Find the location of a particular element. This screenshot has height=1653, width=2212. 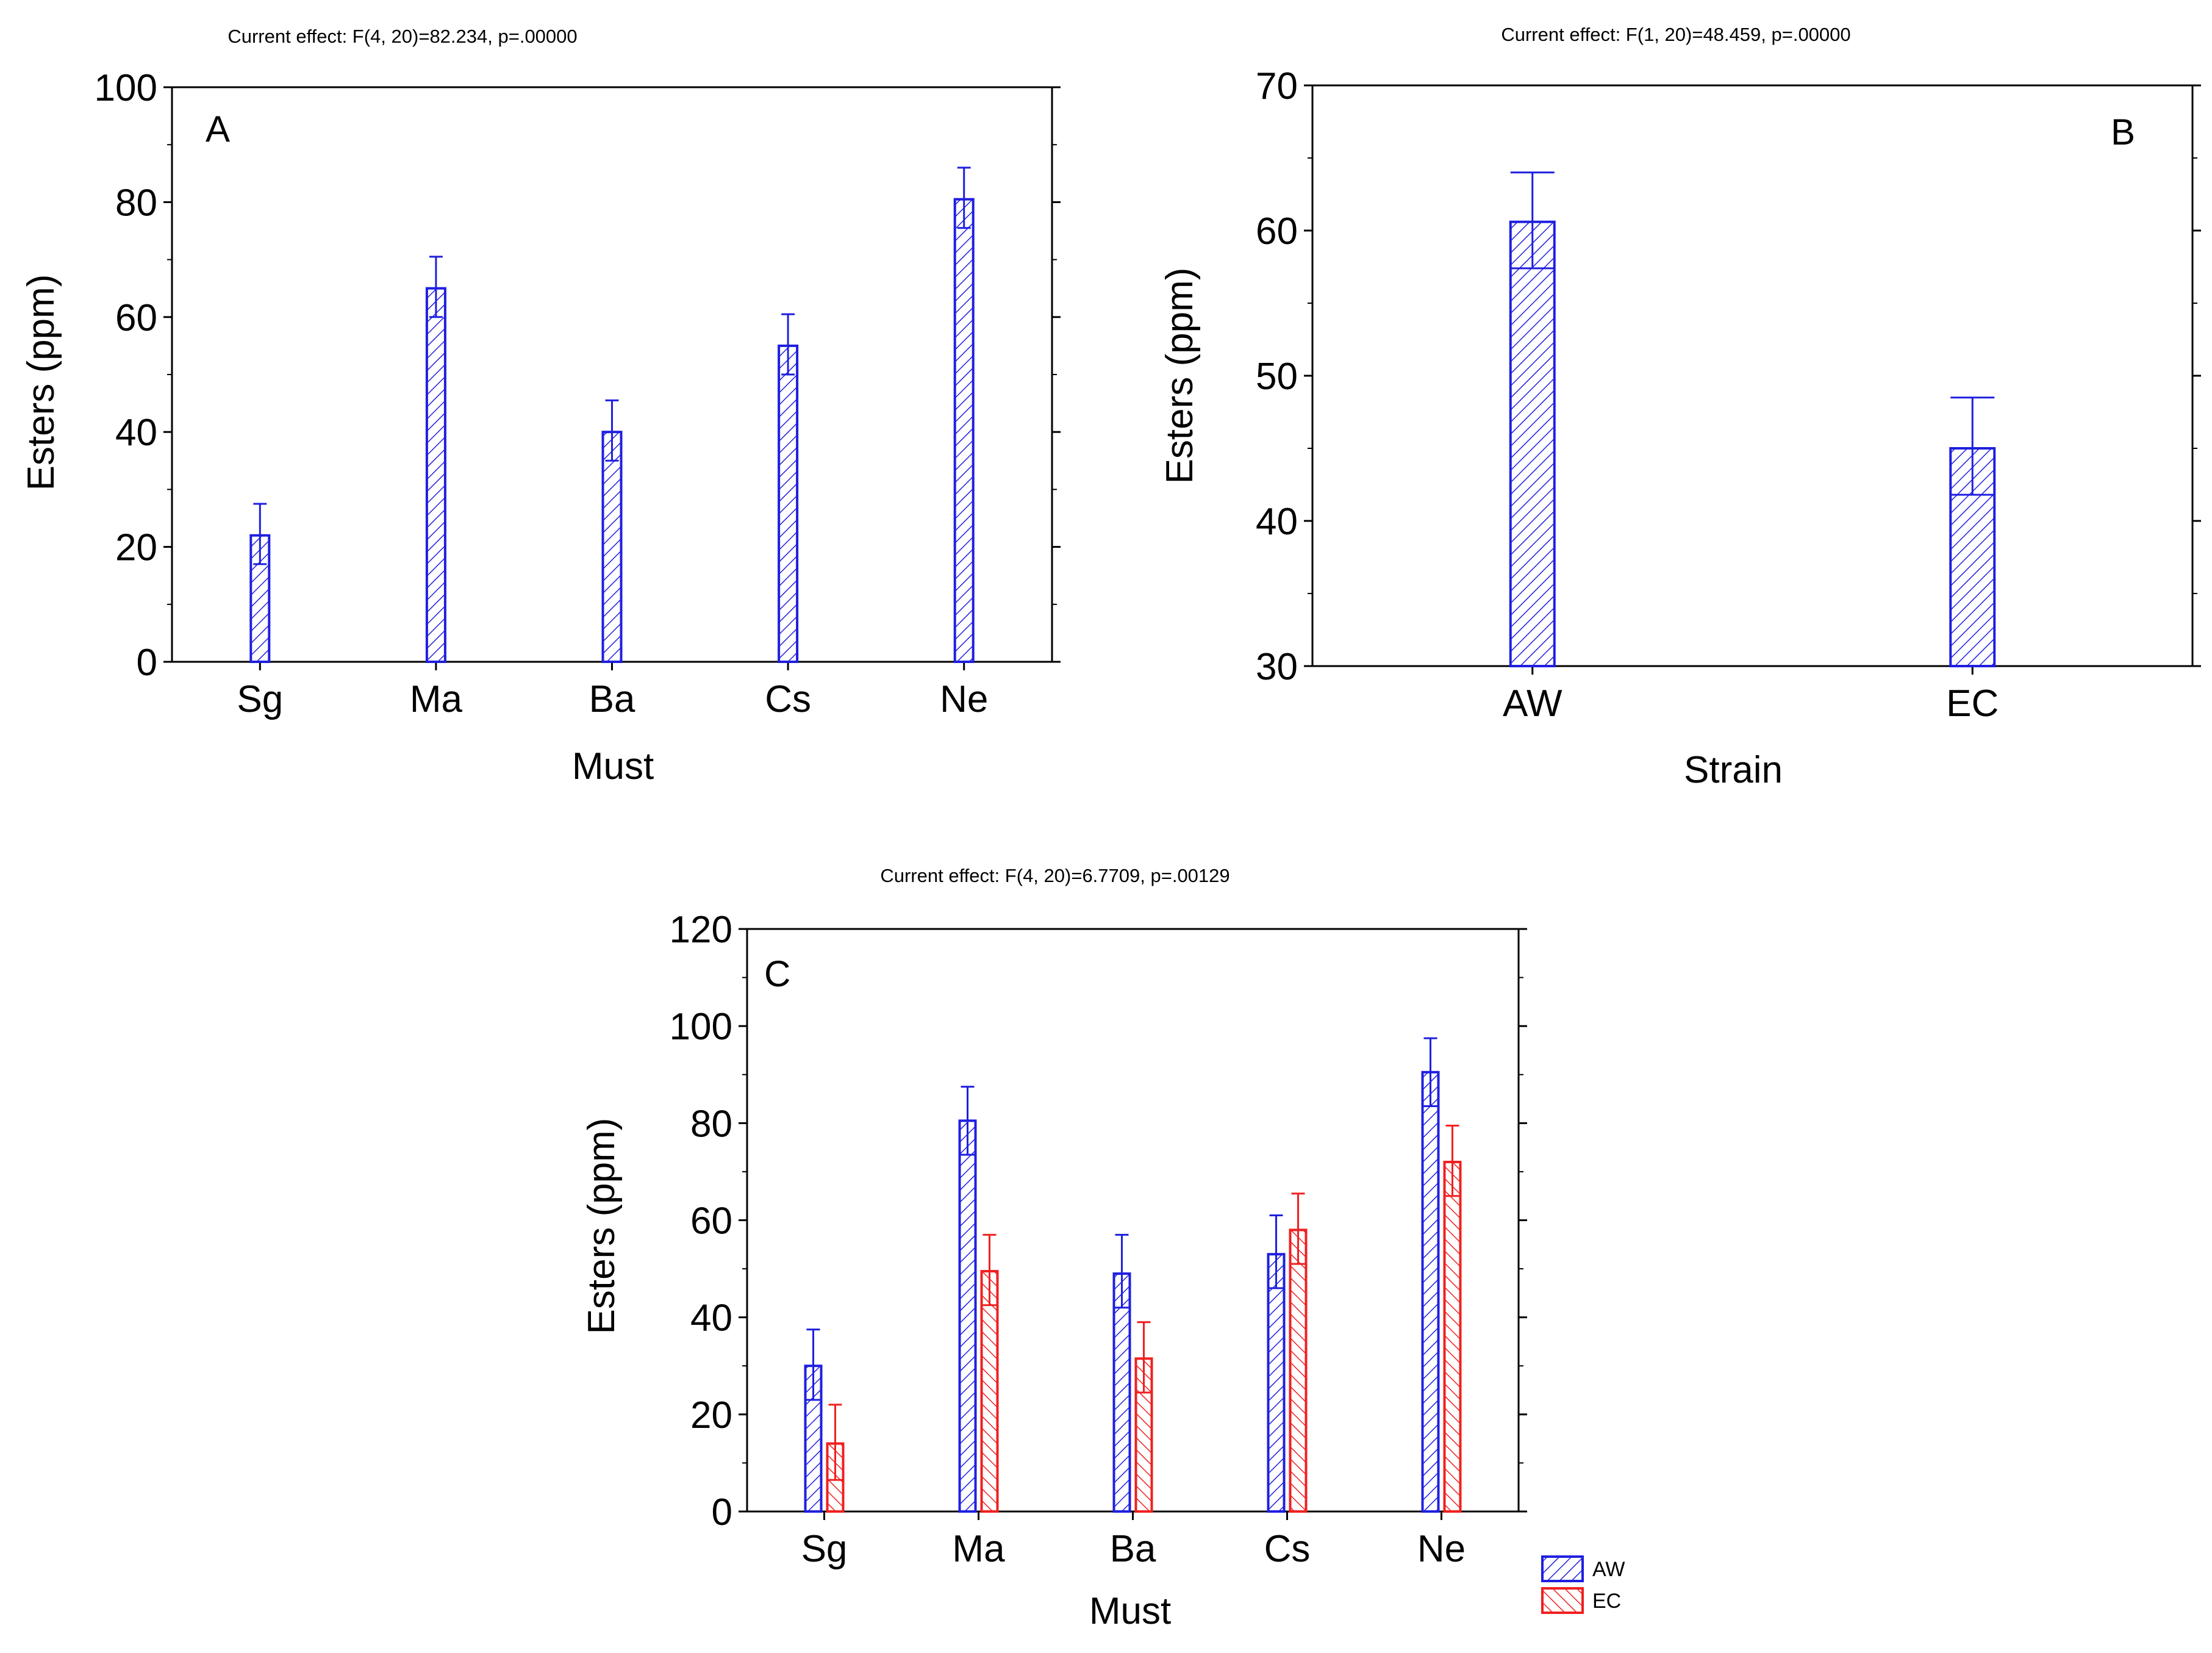

legend: AW EC is located at coordinates (1583, 1584).